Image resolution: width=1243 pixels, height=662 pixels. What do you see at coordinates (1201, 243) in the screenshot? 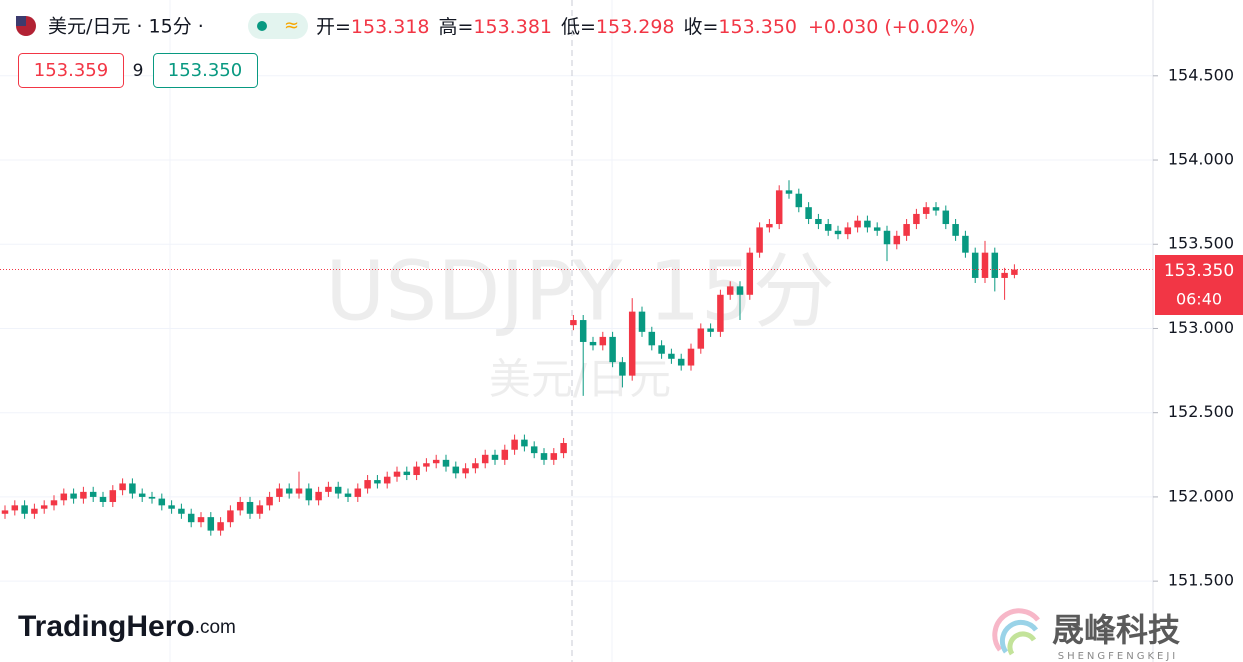
I see `y-tick-label: 153.500` at bounding box center [1201, 243].